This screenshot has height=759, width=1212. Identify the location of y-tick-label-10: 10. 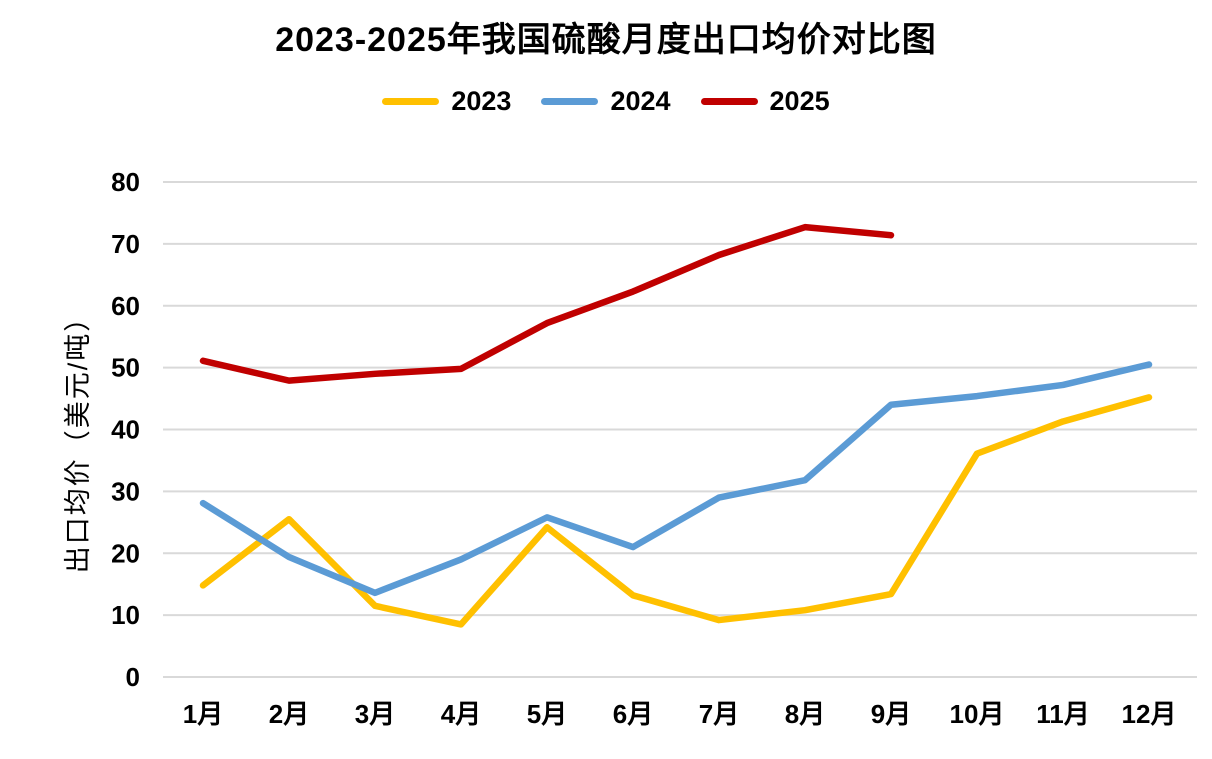
(125, 615).